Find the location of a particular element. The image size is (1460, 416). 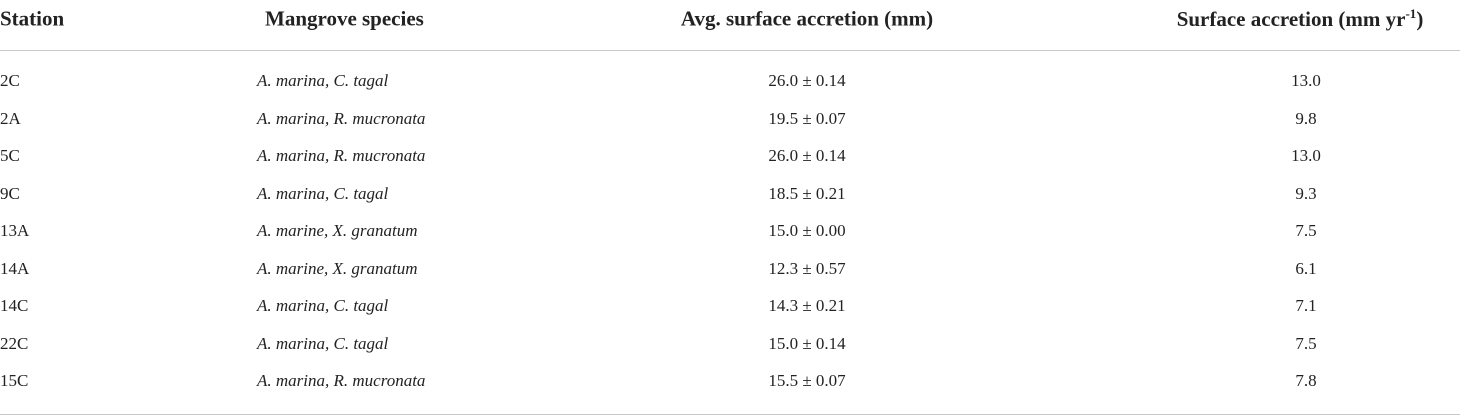

accretion-rate-cell: 6.1 is located at coordinates (1306, 268).